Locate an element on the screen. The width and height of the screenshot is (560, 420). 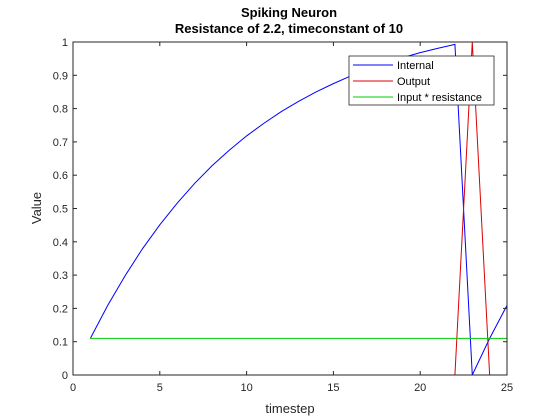
y-tick-label: 0.4 is located at coordinates (60, 243).